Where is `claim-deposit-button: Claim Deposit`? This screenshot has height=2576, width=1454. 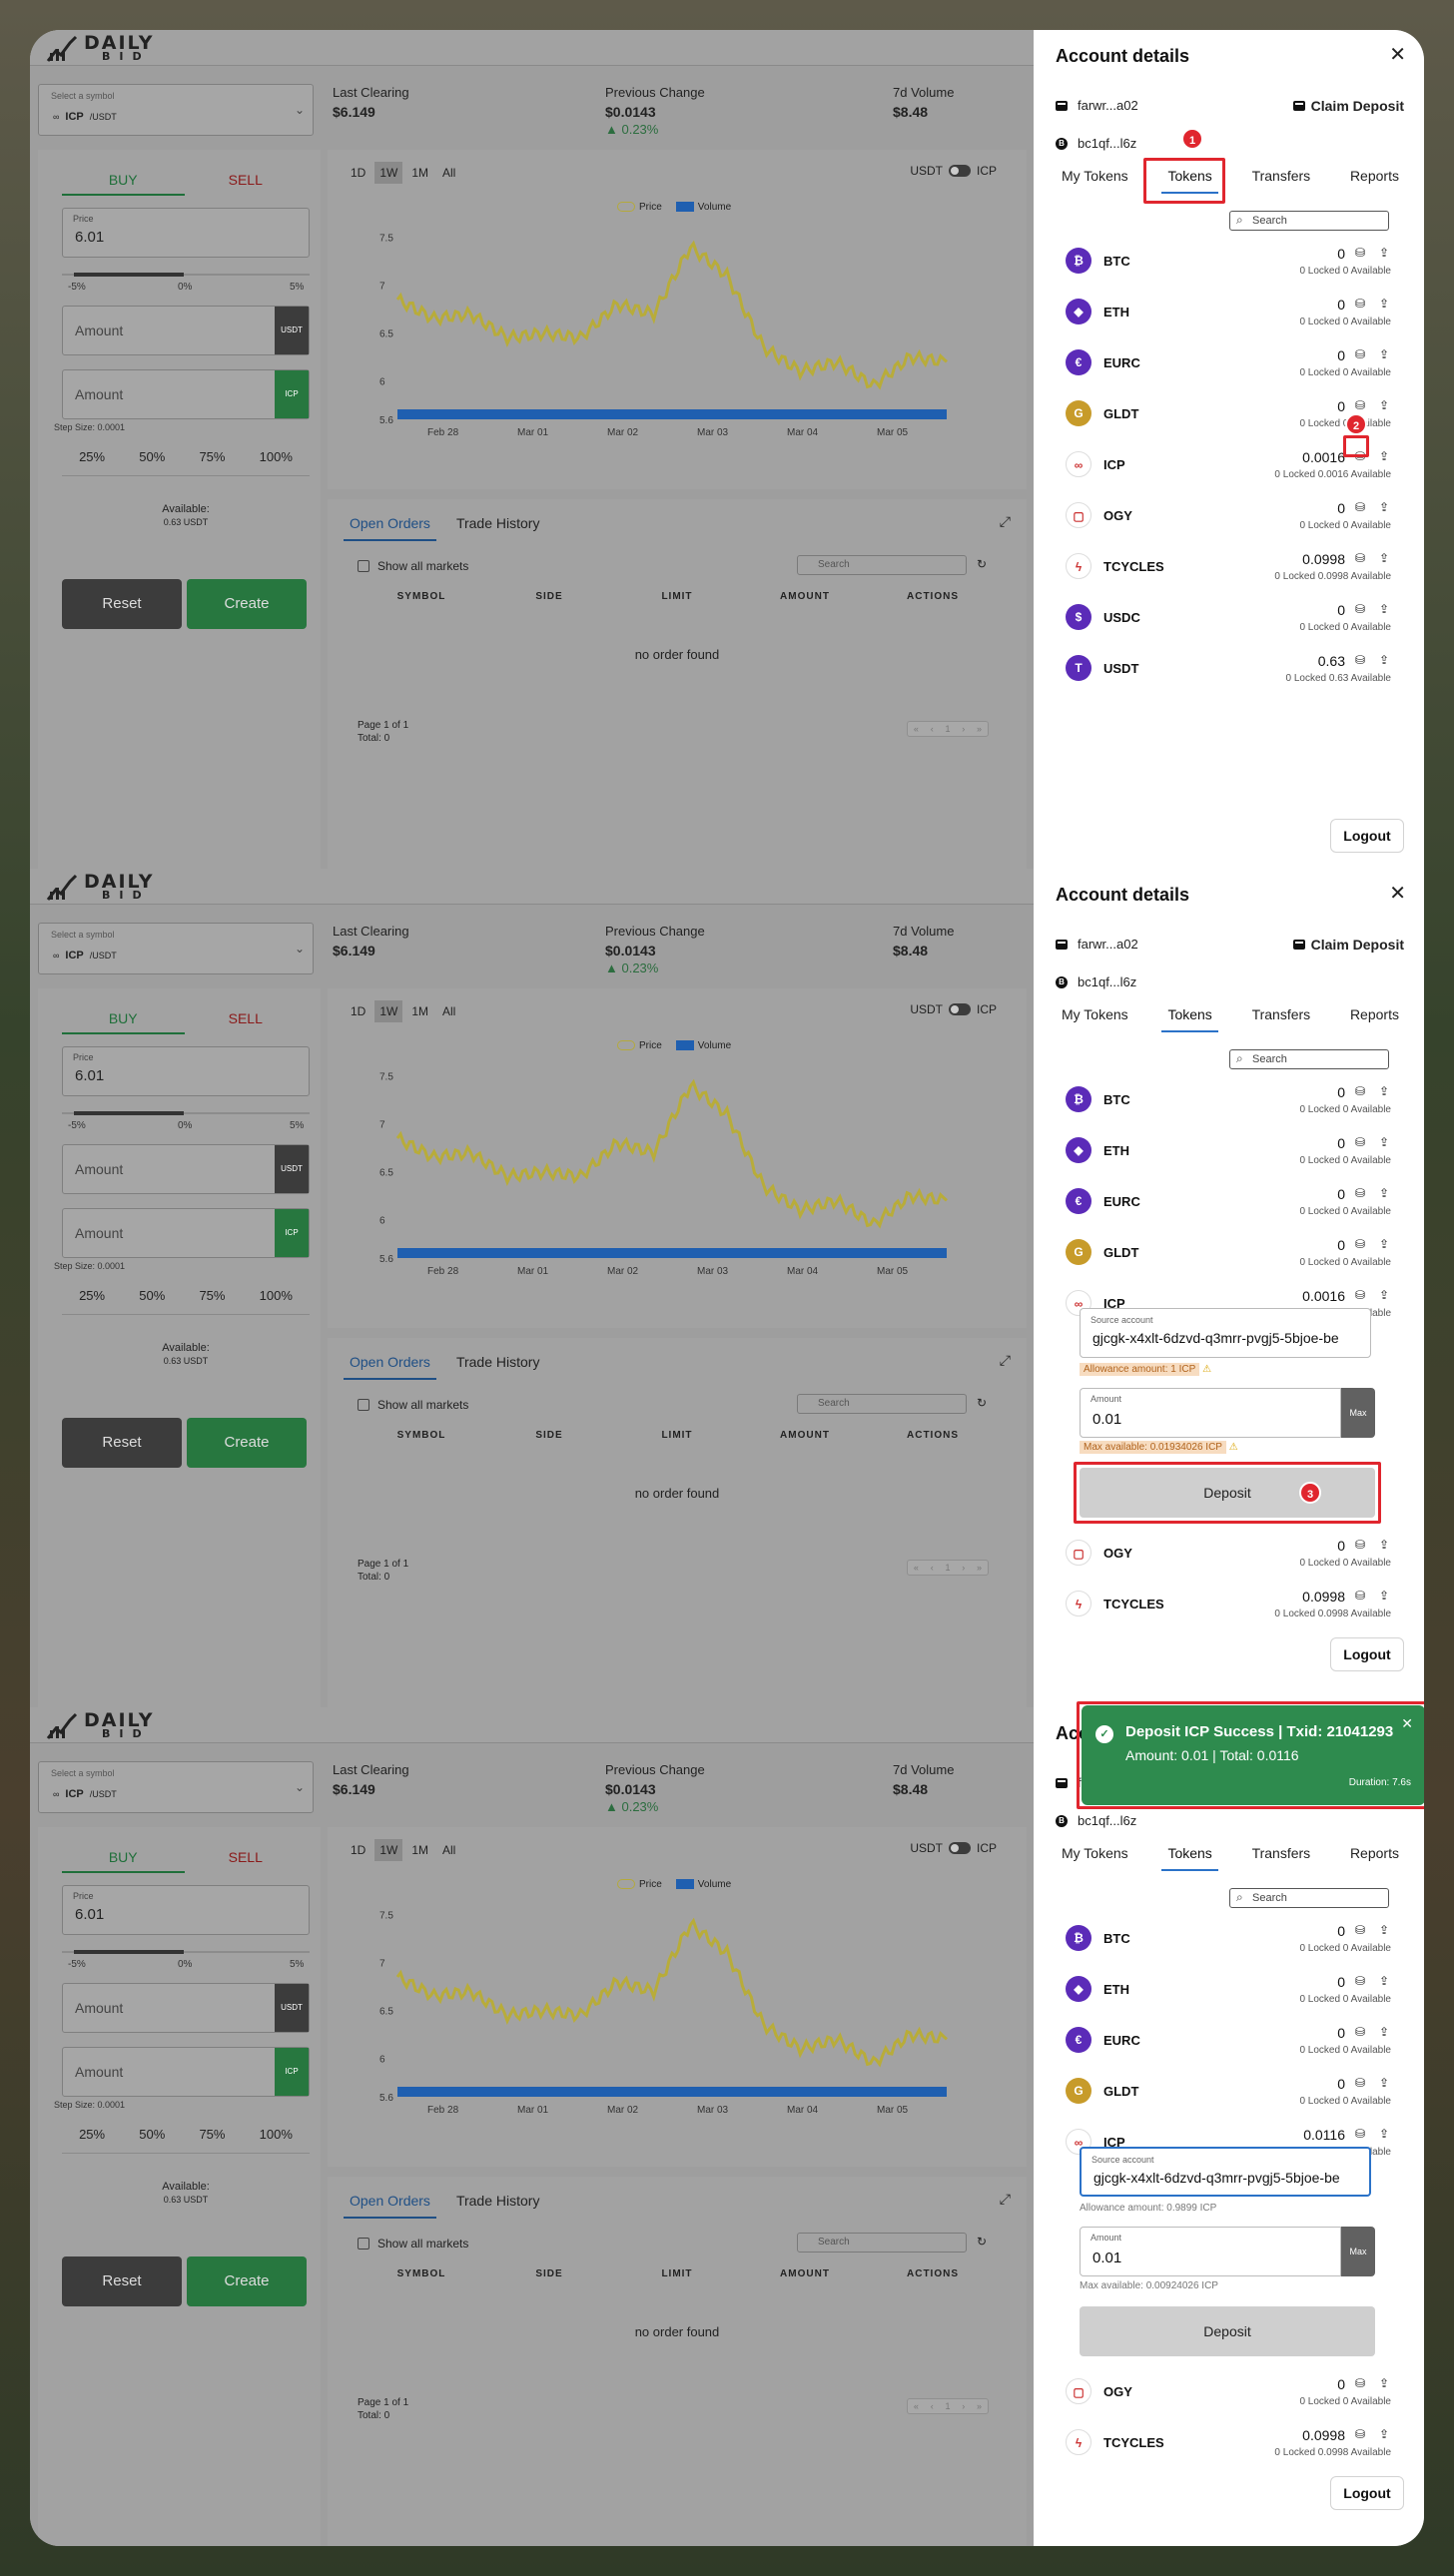 claim-deposit-button: Claim Deposit is located at coordinates (1348, 106).